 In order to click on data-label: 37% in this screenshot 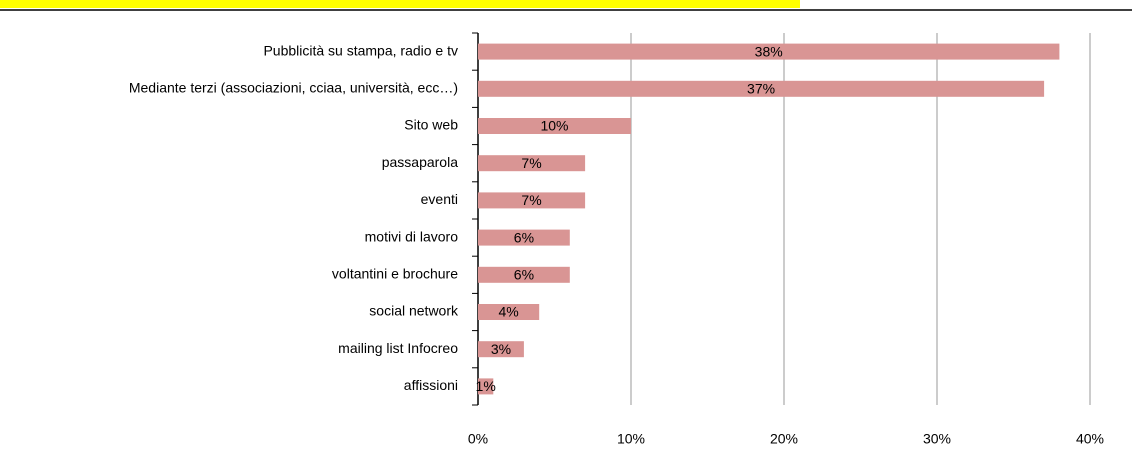, I will do `click(761, 89)`.